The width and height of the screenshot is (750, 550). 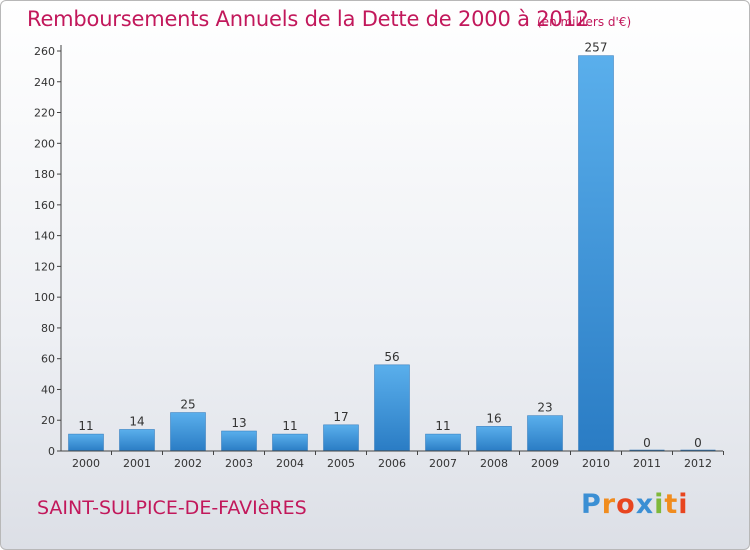 What do you see at coordinates (44, 266) in the screenshot?
I see `y-tick-label: 120` at bounding box center [44, 266].